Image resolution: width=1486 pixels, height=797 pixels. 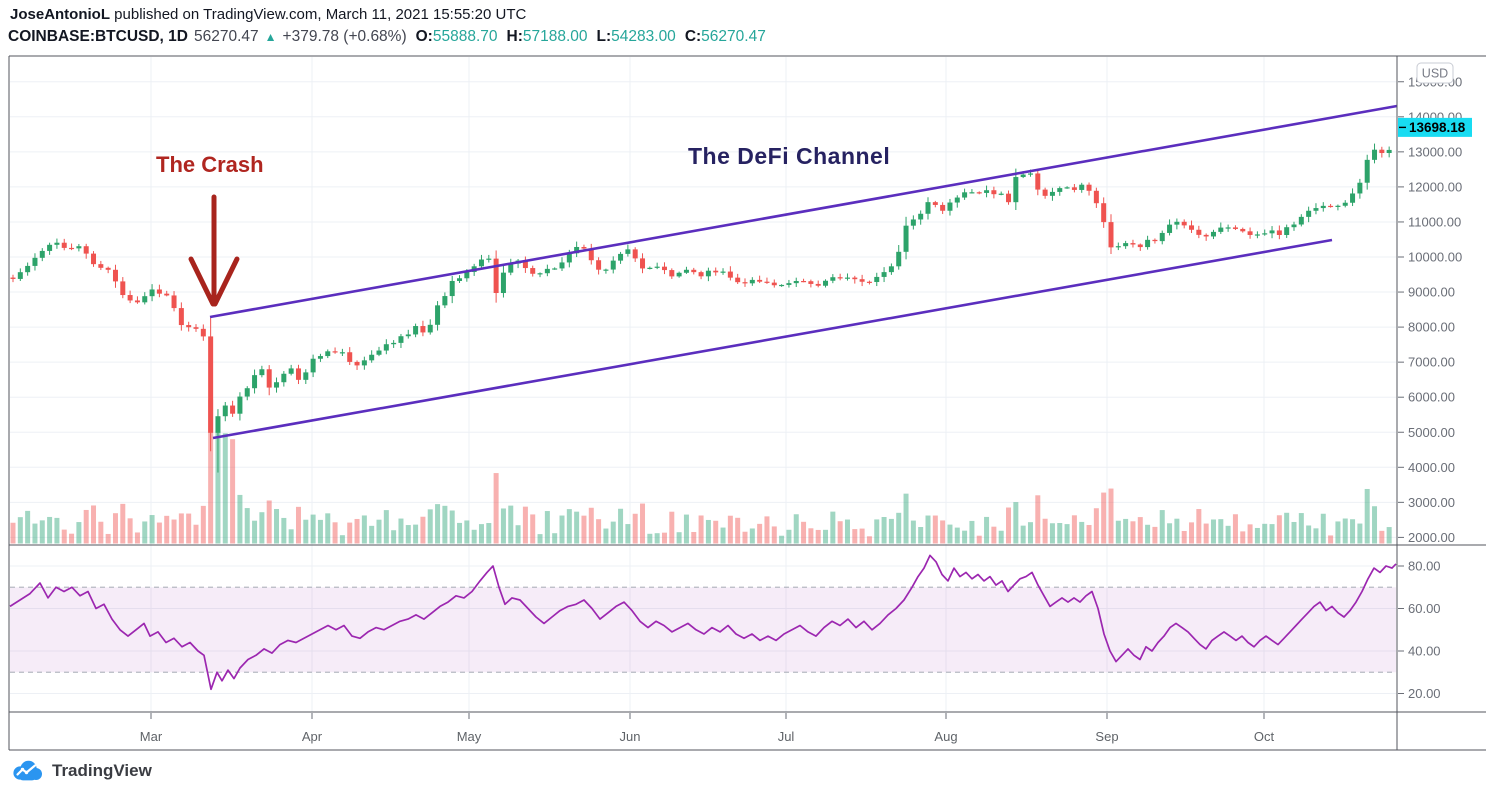 I want to click on rsi-tick-label: 40.00, so click(x=1424, y=651).